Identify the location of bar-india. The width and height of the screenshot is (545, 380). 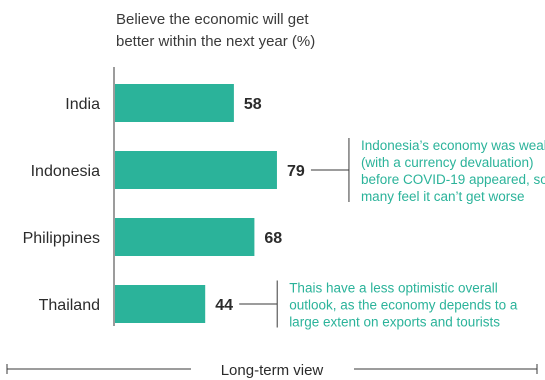
(174, 103).